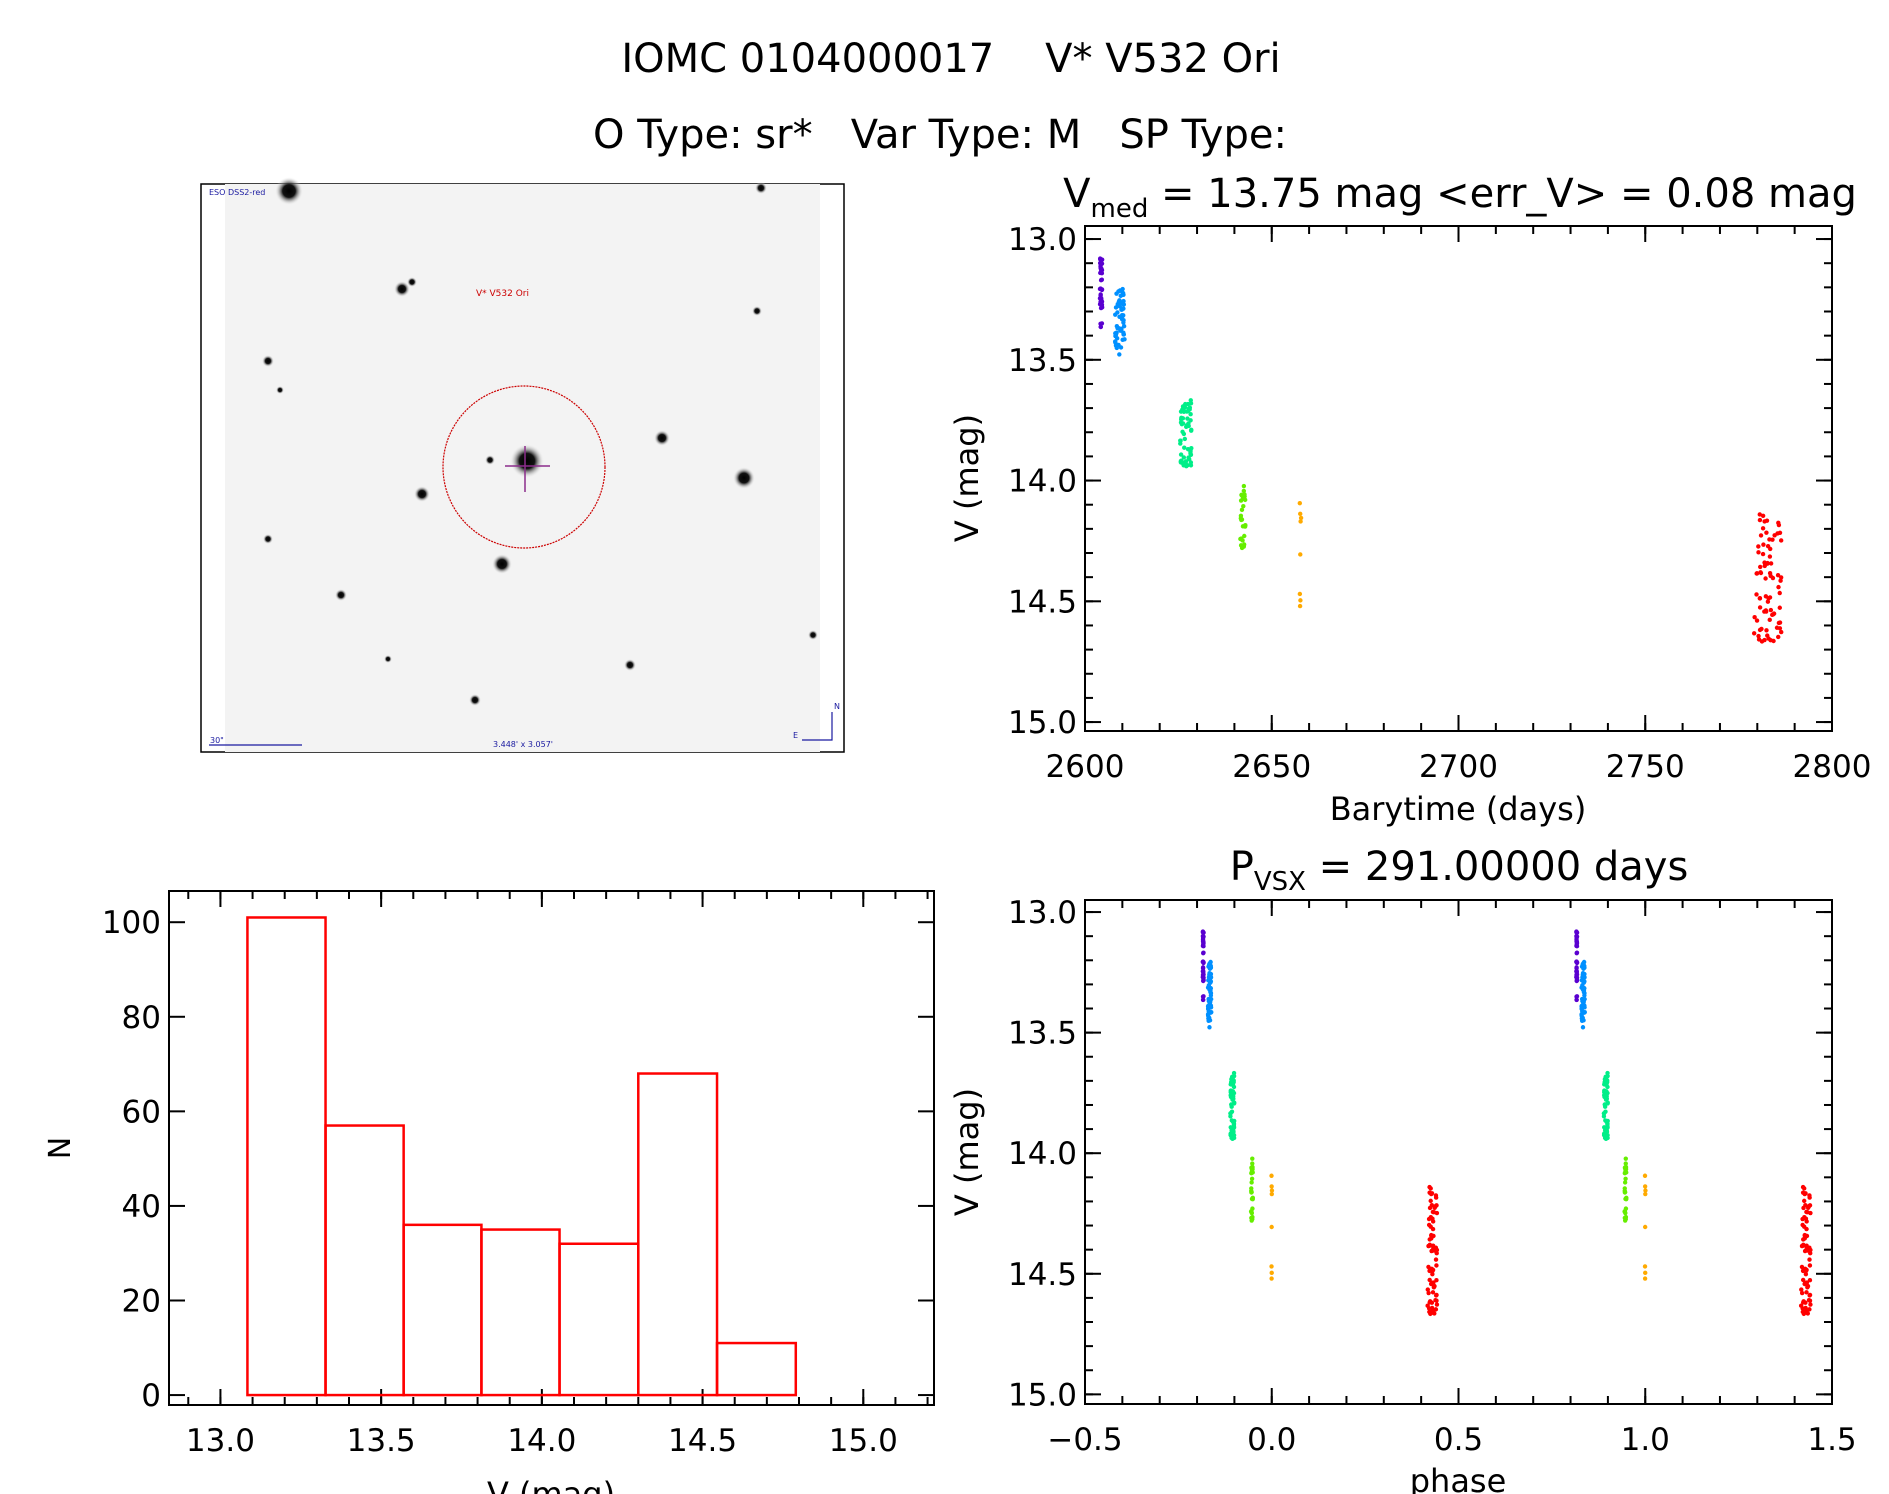  Describe the element at coordinates (1042, 240) in the screenshot. I see `y-tick-label: 13.0` at that location.